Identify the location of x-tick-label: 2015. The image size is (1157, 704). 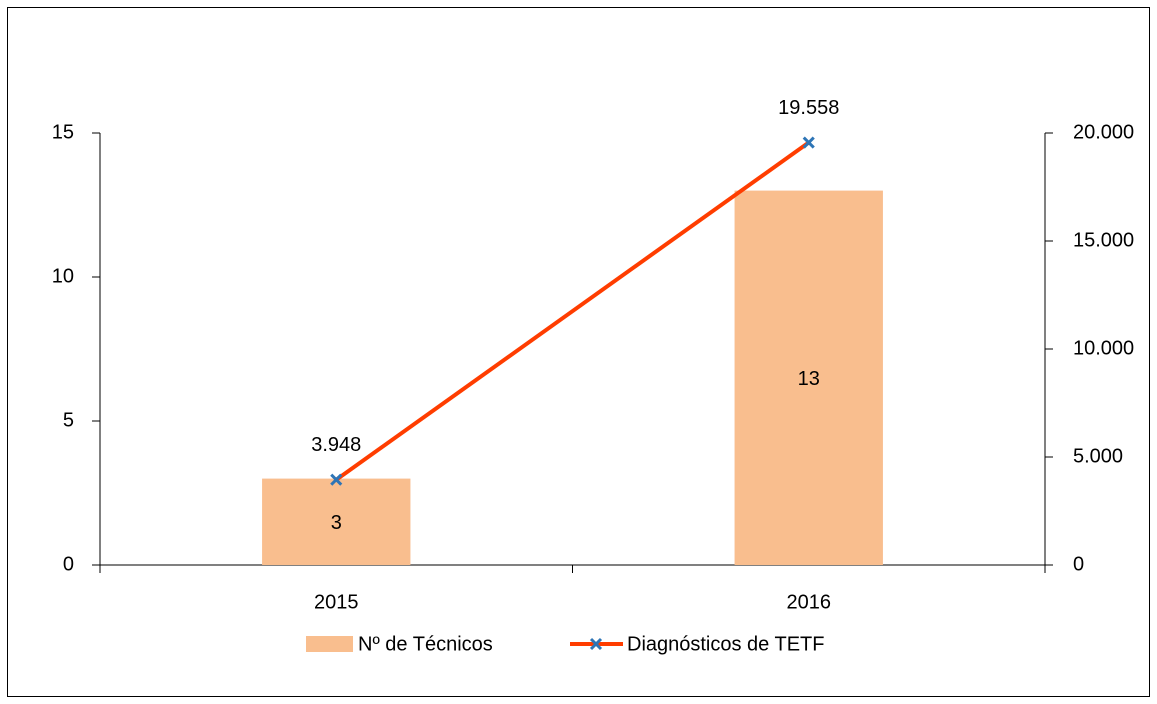
(336, 602).